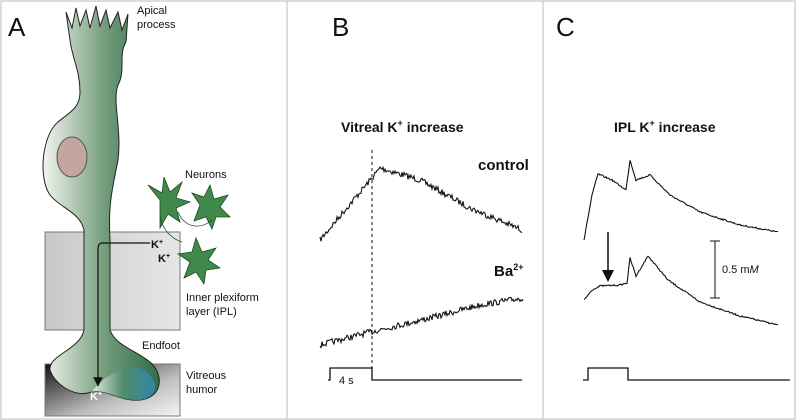 The height and width of the screenshot is (420, 796). I want to click on ipl-layer, so click(112, 281).